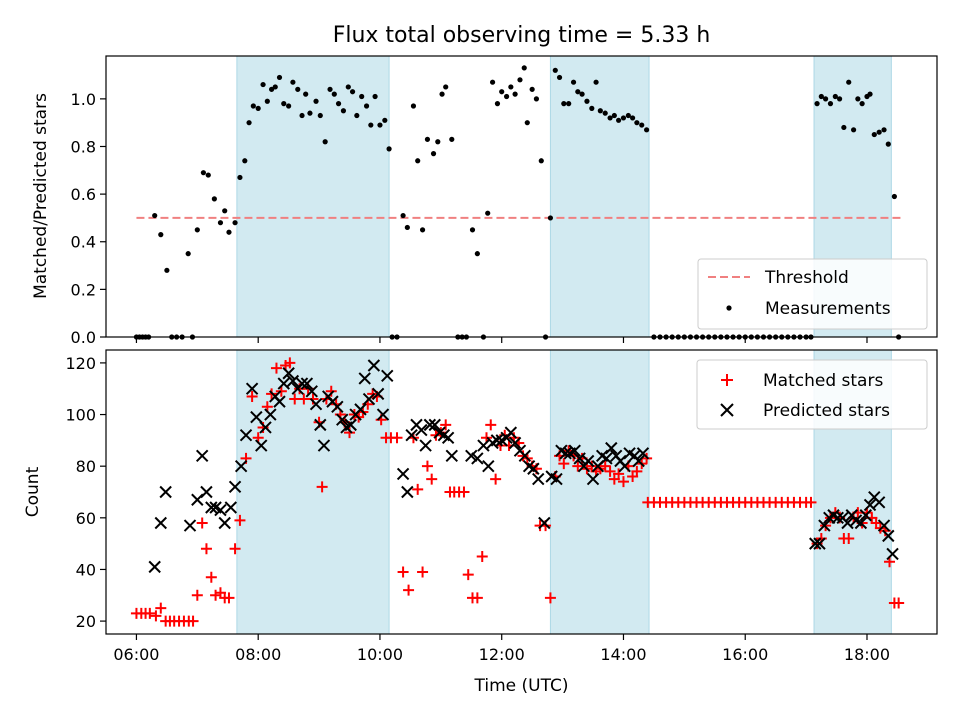  What do you see at coordinates (729, 308) in the screenshot?
I see `legend-measurements-swatch` at bounding box center [729, 308].